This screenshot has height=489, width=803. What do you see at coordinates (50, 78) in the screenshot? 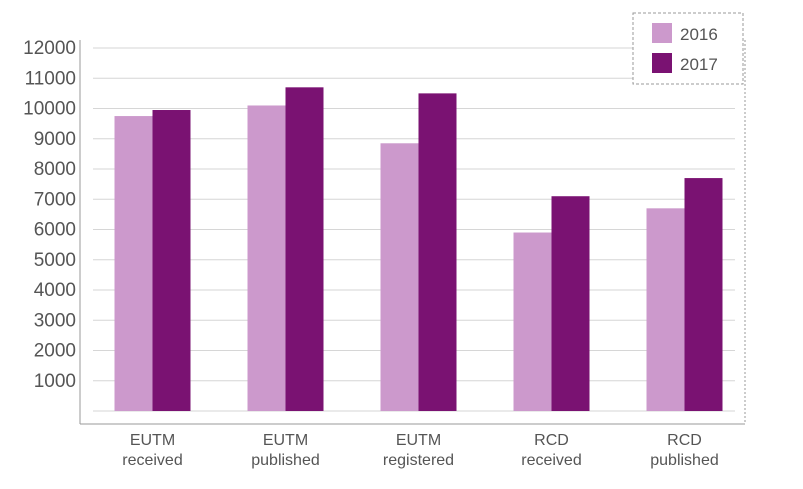
I see `y-tick-label: 11000` at bounding box center [50, 78].